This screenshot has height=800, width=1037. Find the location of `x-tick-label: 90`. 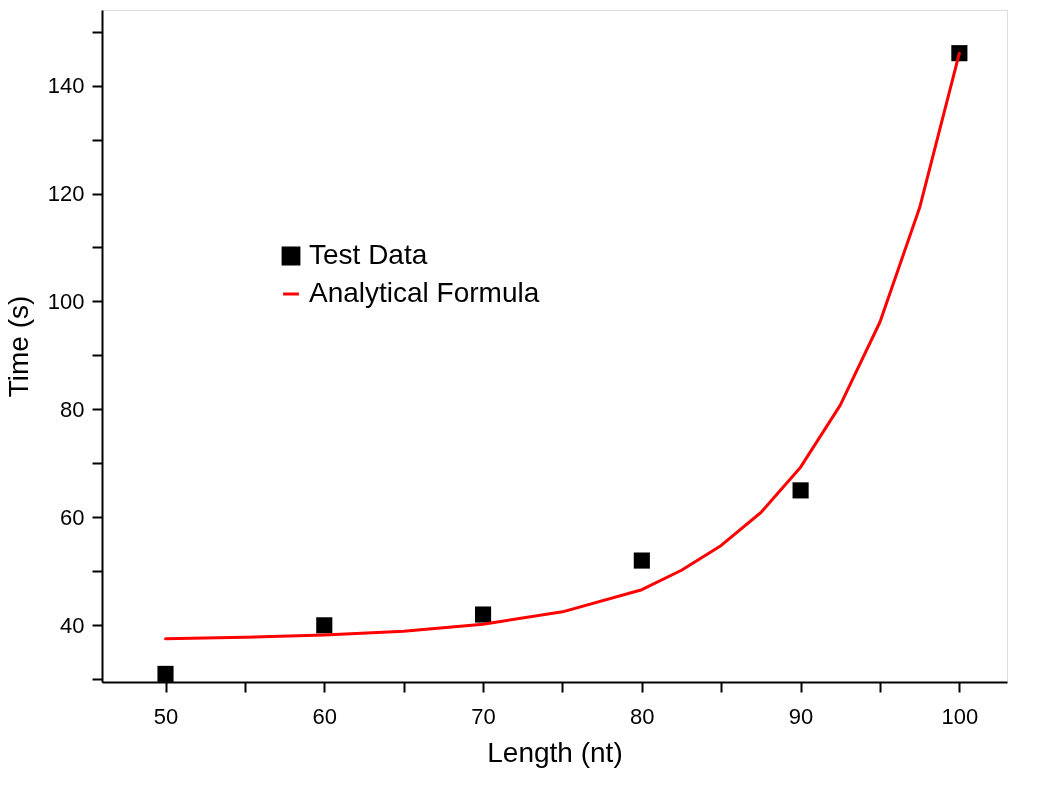

x-tick-label: 90 is located at coordinates (801, 716).